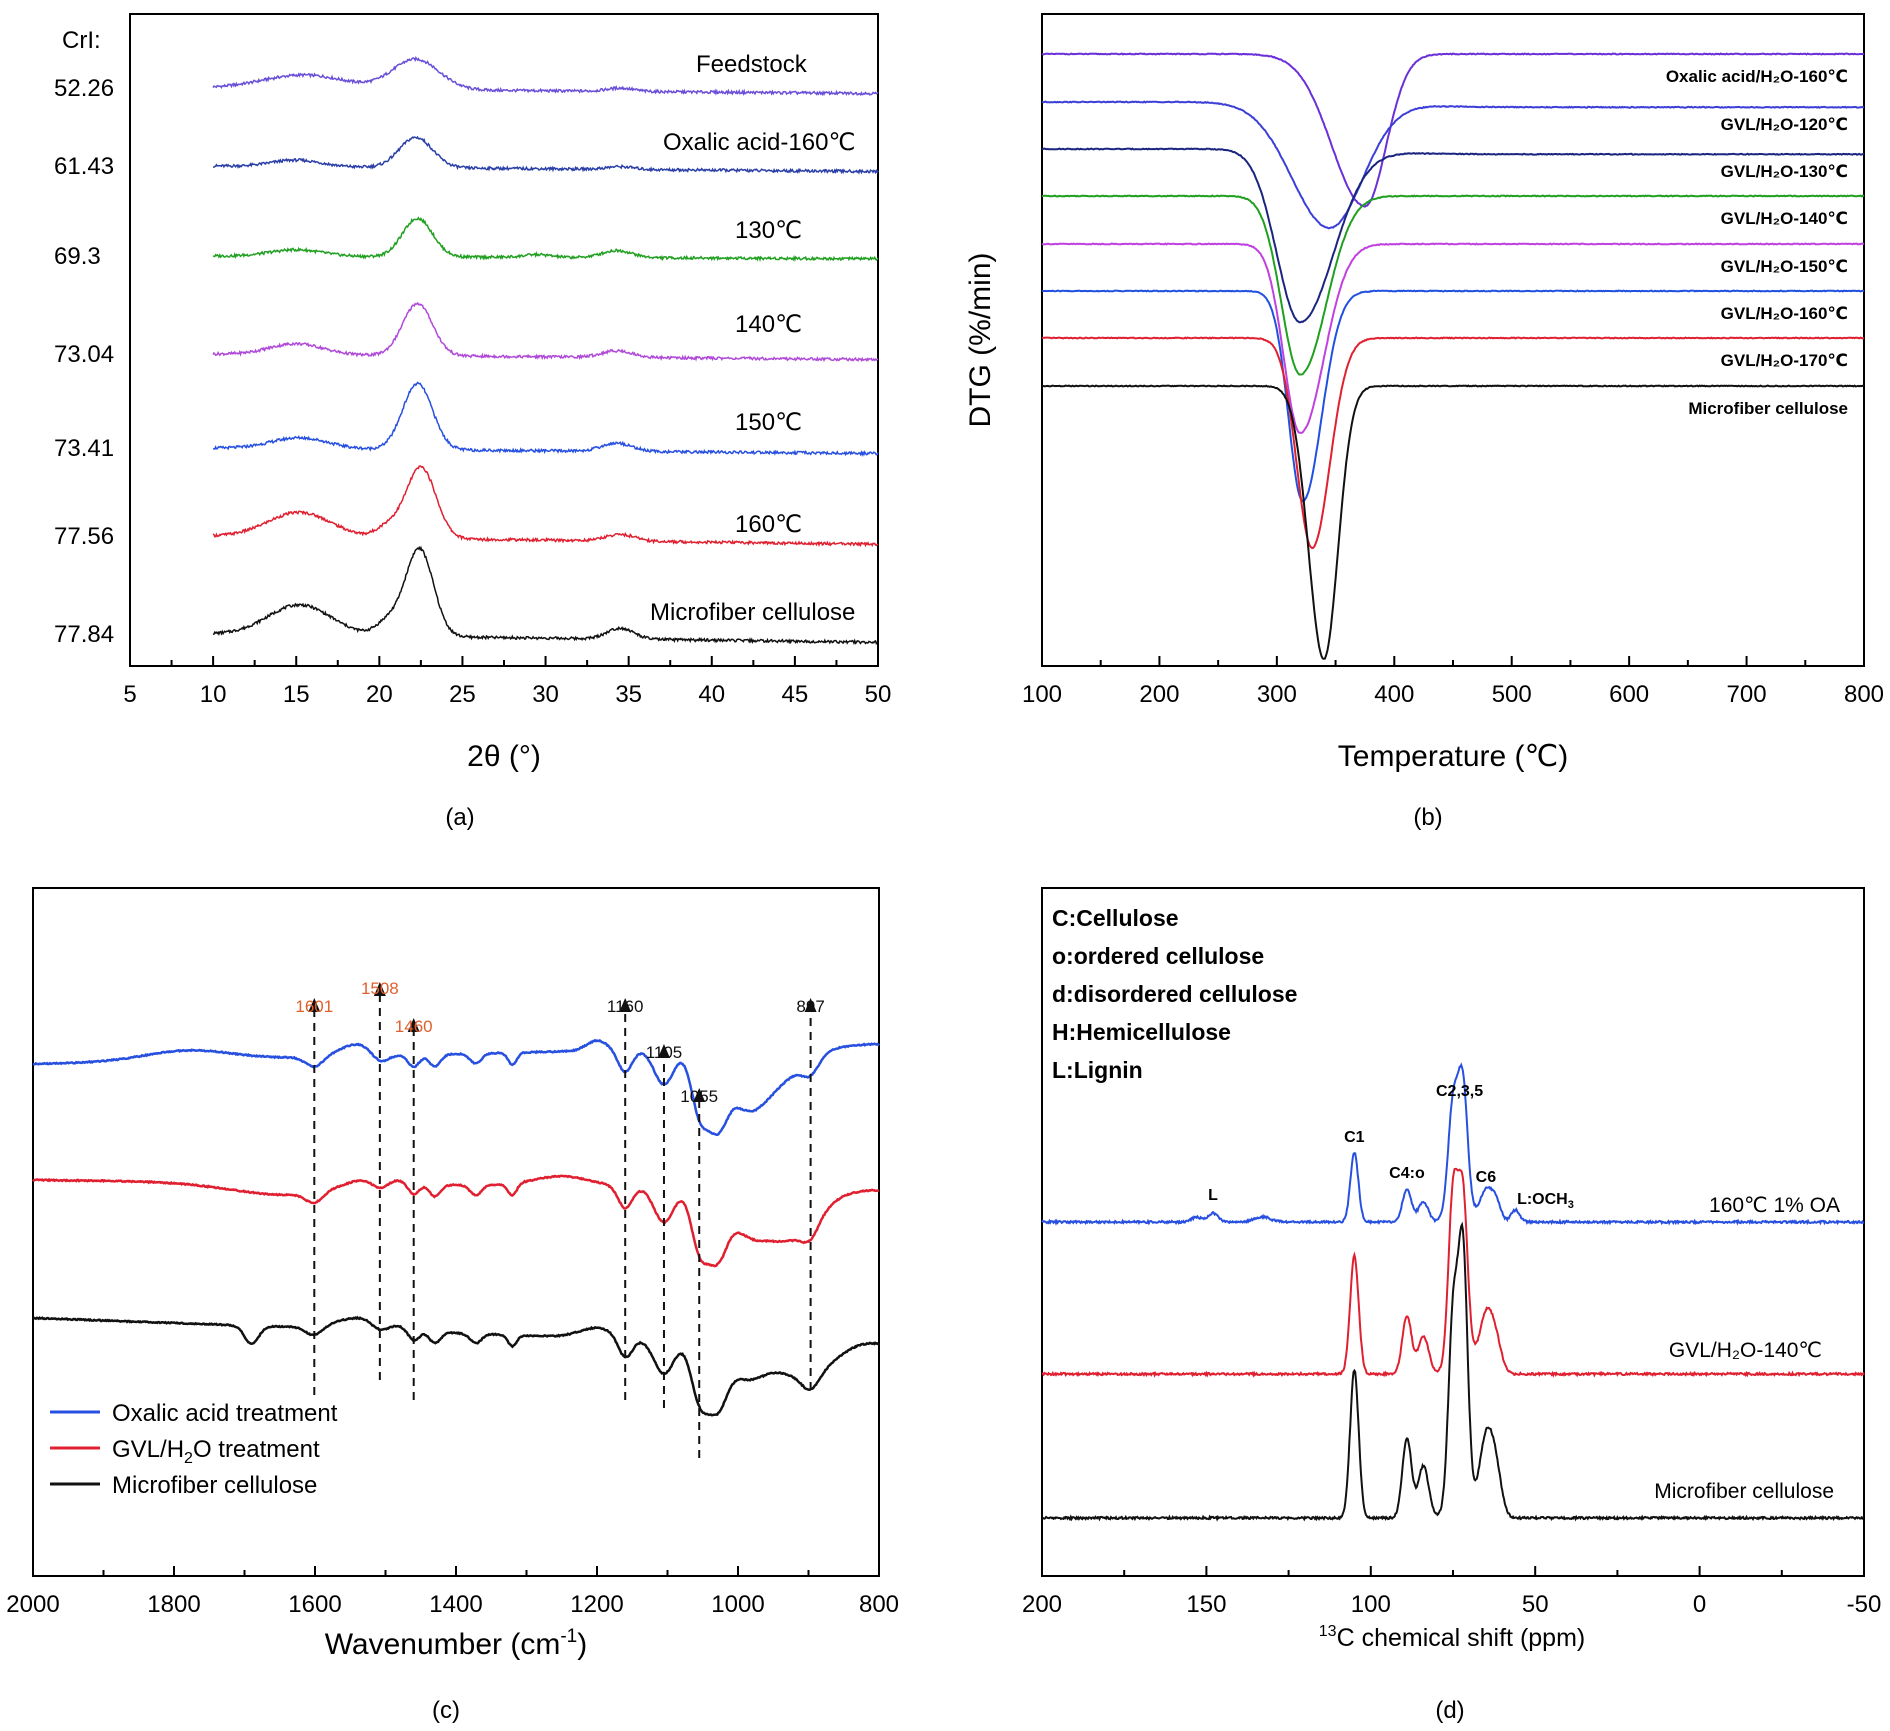 The width and height of the screenshot is (1890, 1731). Describe the element at coordinates (795, 694) in the screenshot. I see `panel-a-tick-label: 45` at that location.